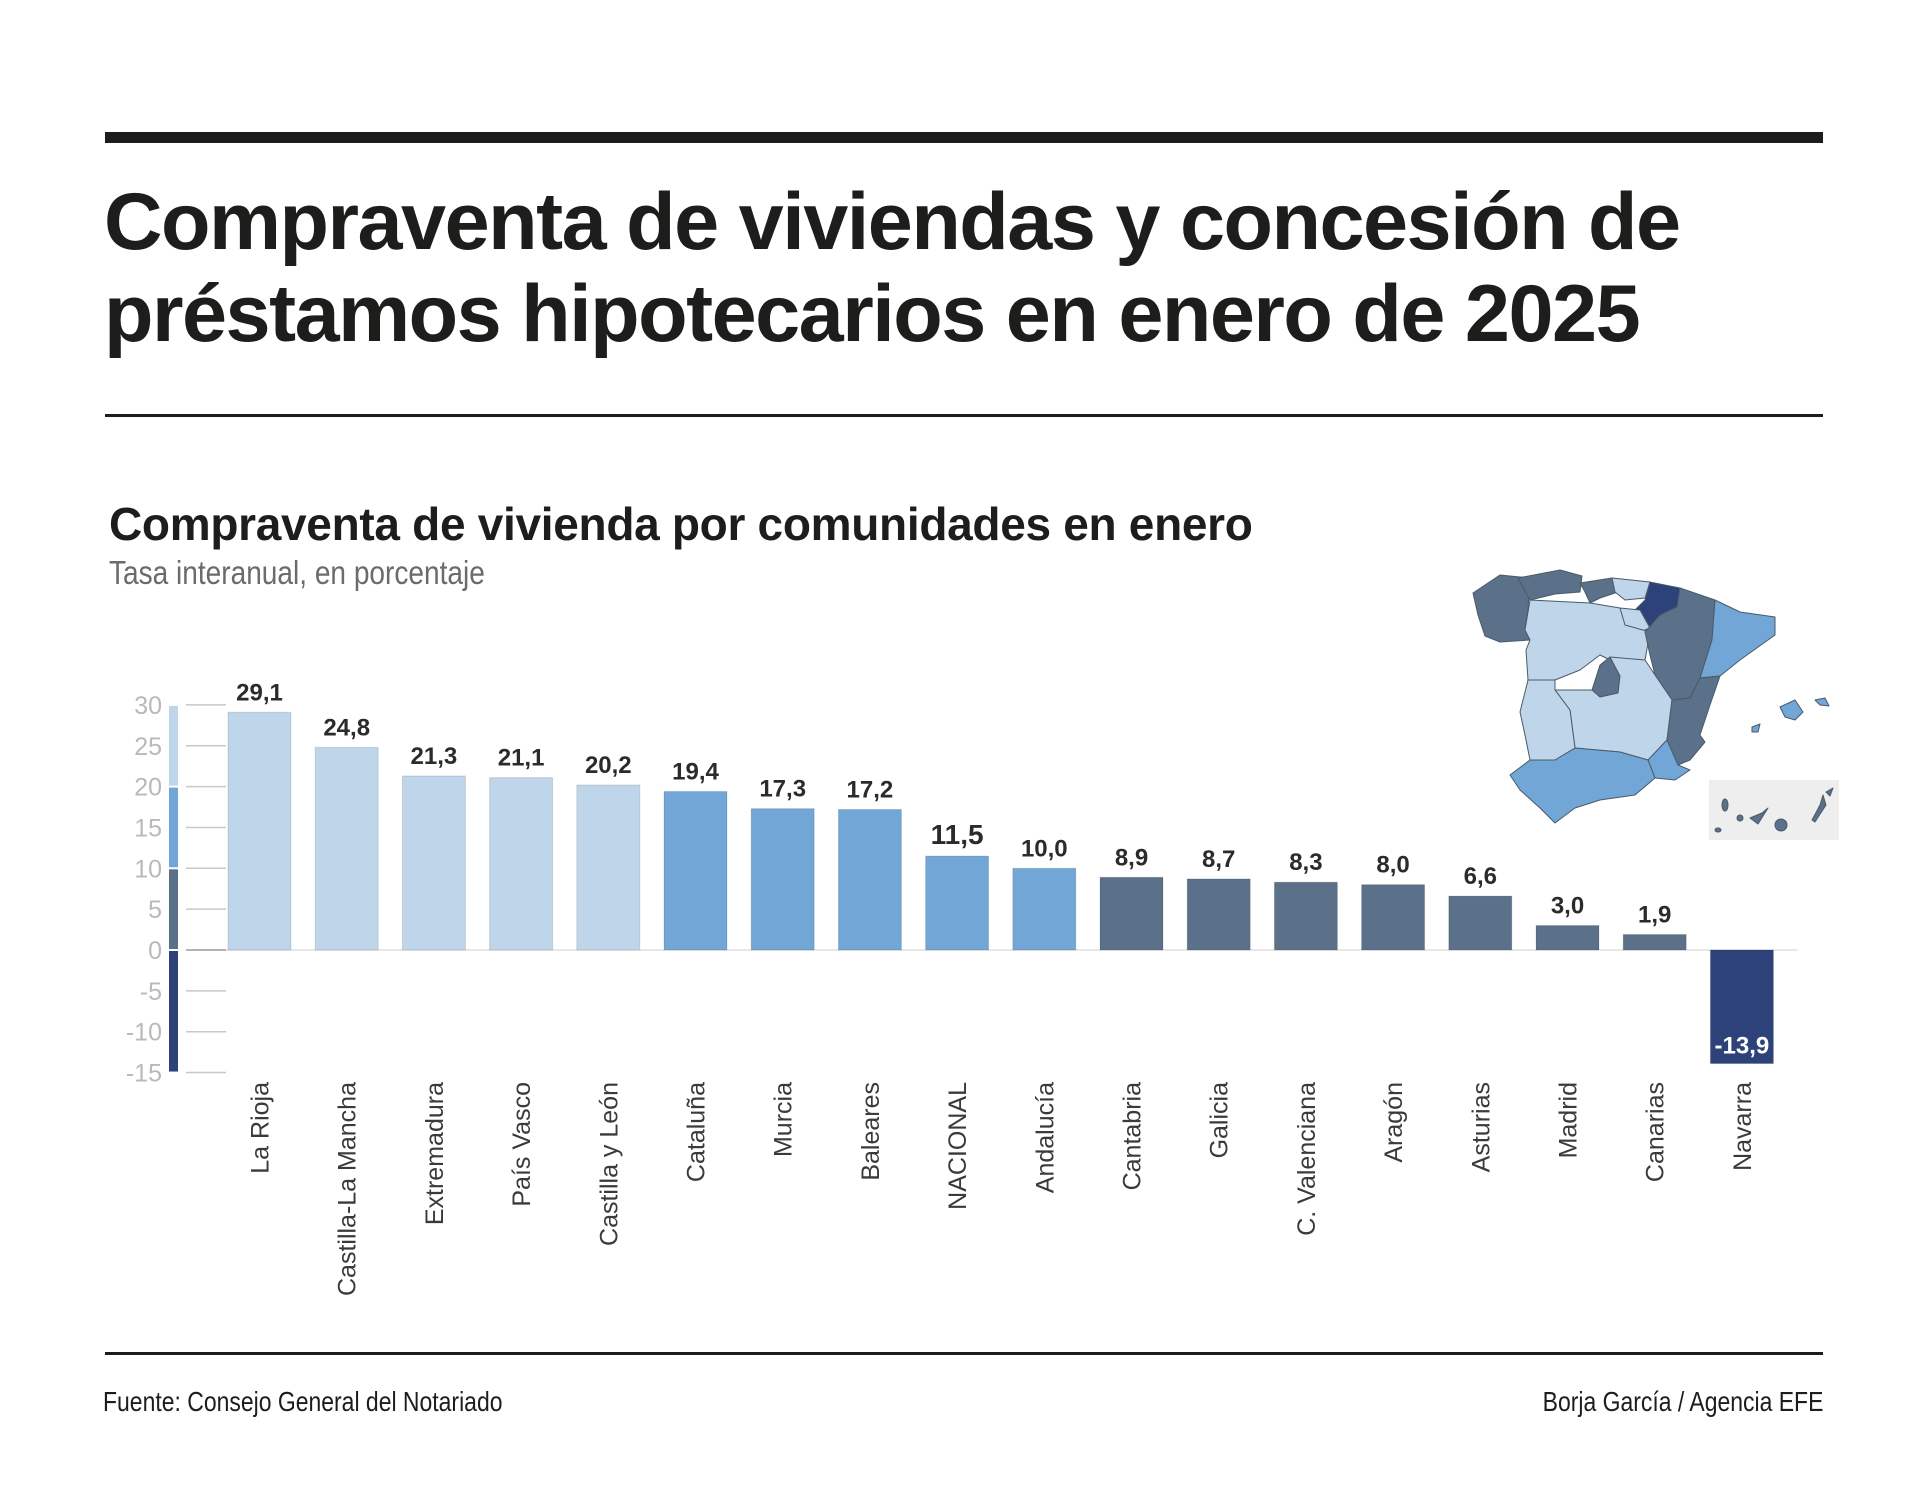 The height and width of the screenshot is (1486, 1920). I want to click on bar-value-label: 11,5, so click(957, 834).